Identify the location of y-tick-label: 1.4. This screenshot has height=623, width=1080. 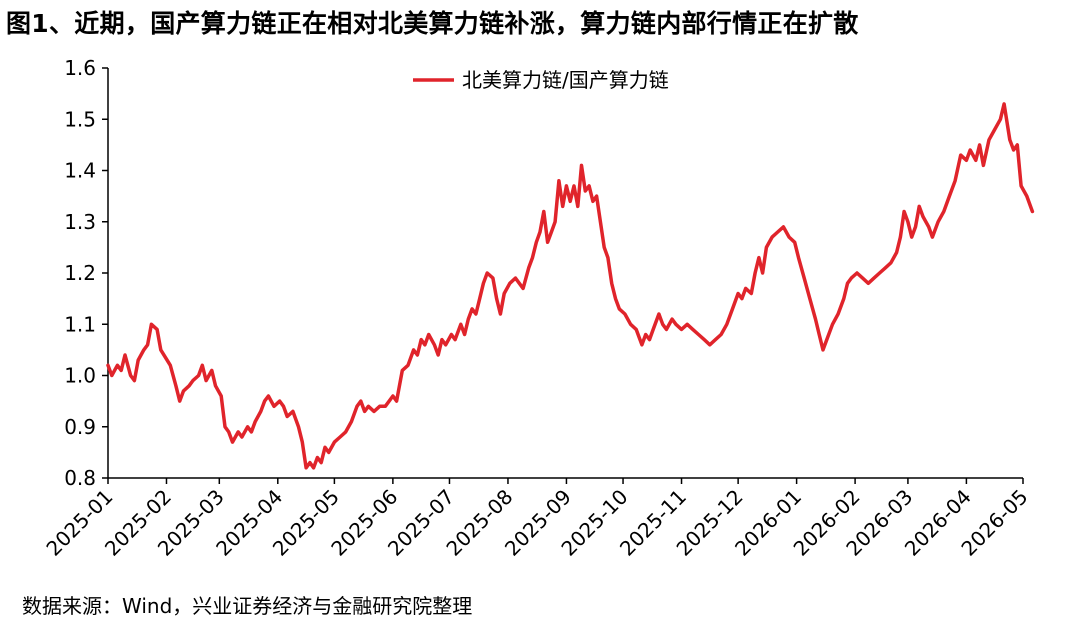
(80, 171).